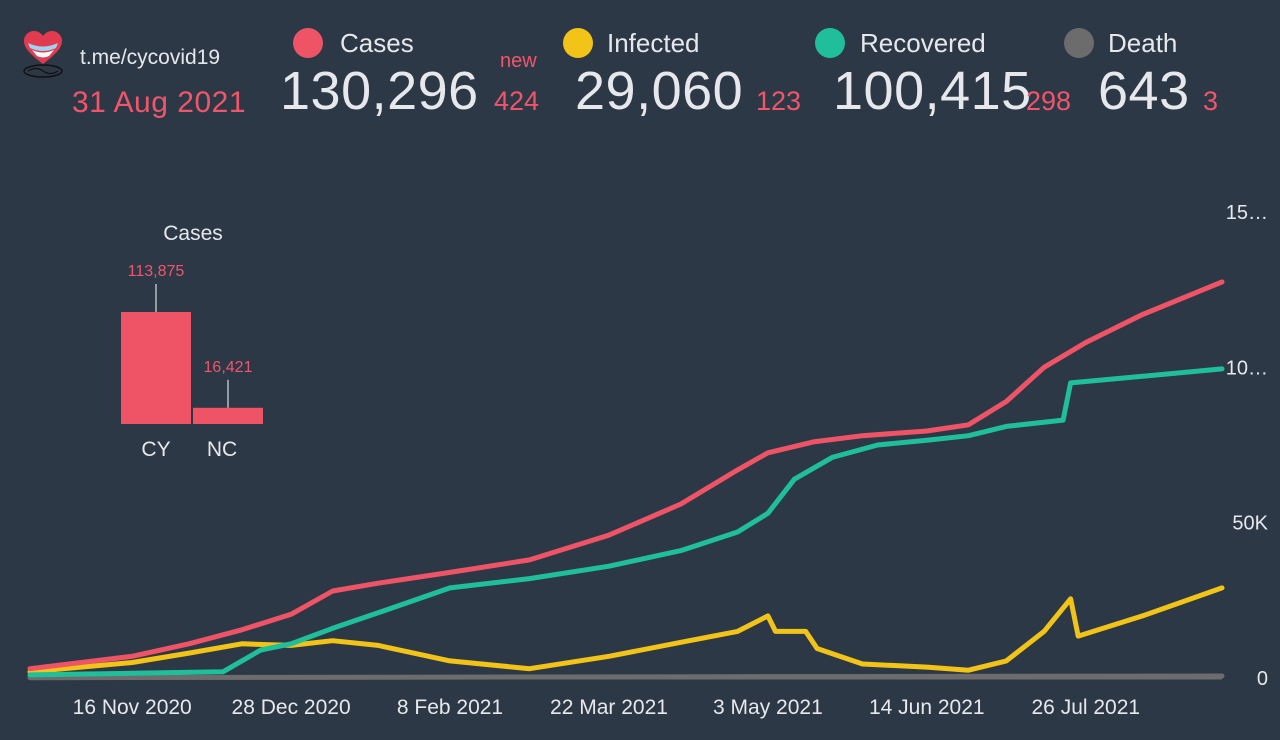 The width and height of the screenshot is (1280, 740). Describe the element at coordinates (609, 707) in the screenshot. I see `x-tick-label: 22 Mar 2021` at that location.